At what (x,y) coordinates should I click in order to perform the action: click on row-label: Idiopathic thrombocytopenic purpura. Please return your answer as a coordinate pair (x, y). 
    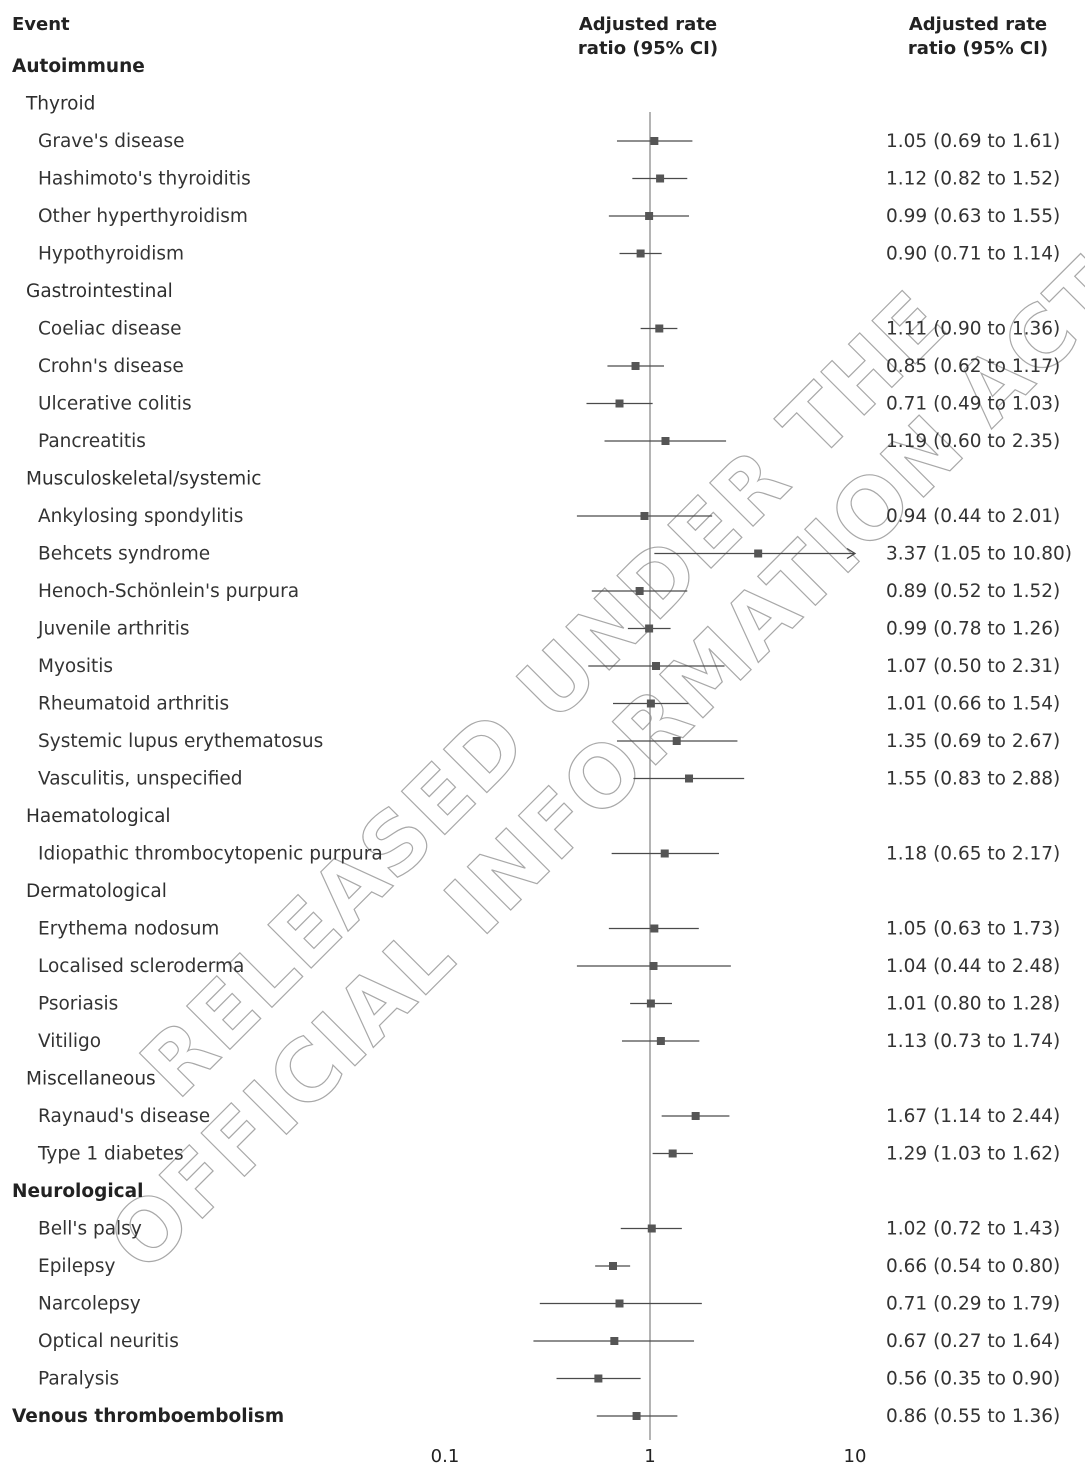
    Looking at the image, I should click on (210, 854).